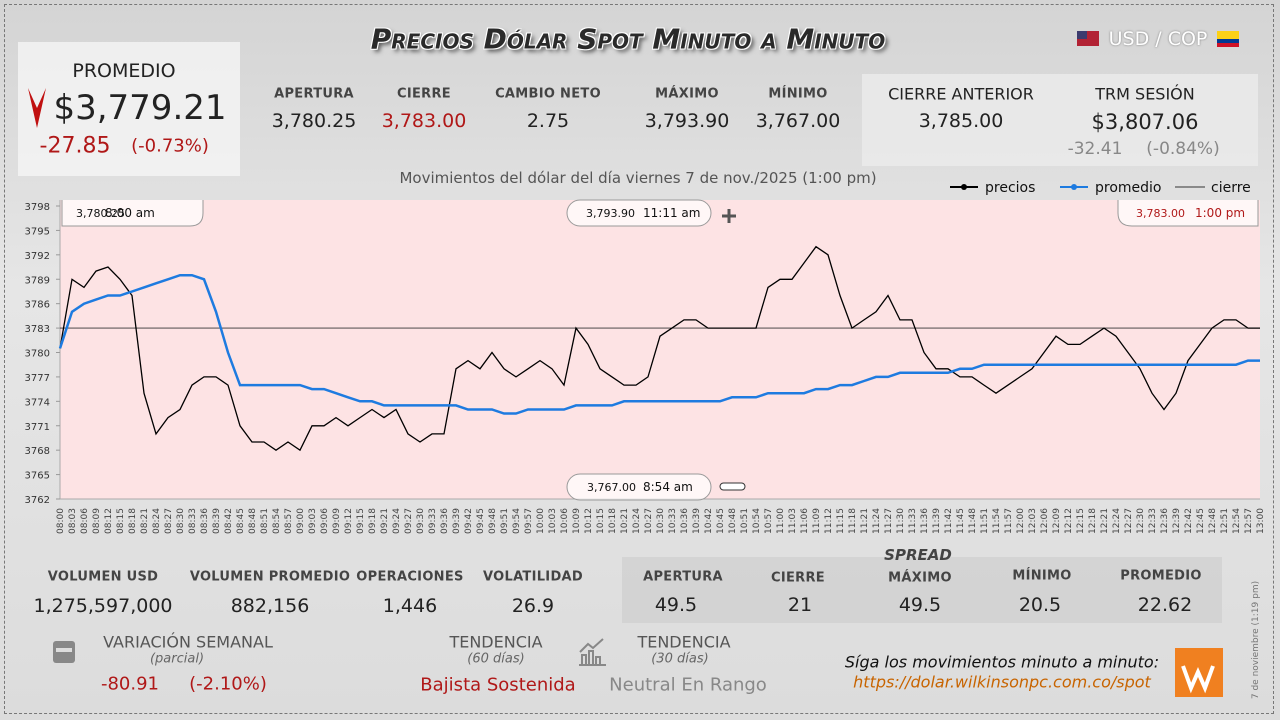 The height and width of the screenshot is (720, 1280). I want to click on x-tick-label: 10:51, so click(745, 521).